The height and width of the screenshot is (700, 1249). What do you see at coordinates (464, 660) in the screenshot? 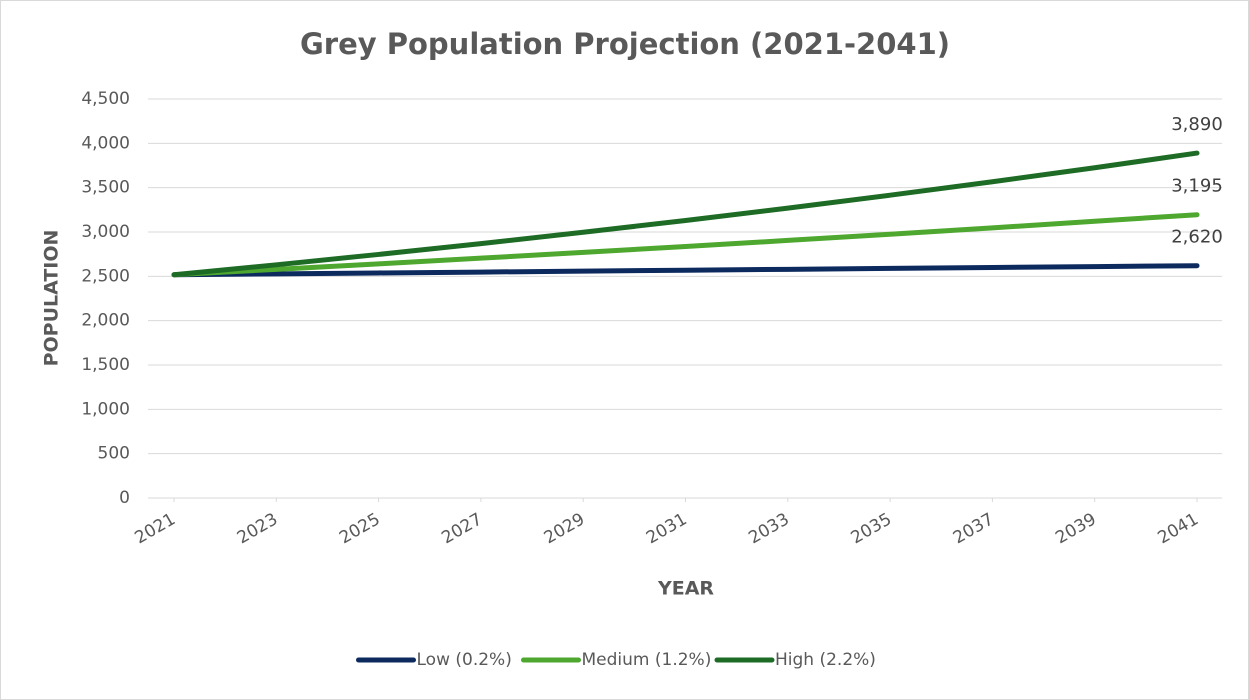
I see `legend-label: Low (0.2%)` at bounding box center [464, 660].